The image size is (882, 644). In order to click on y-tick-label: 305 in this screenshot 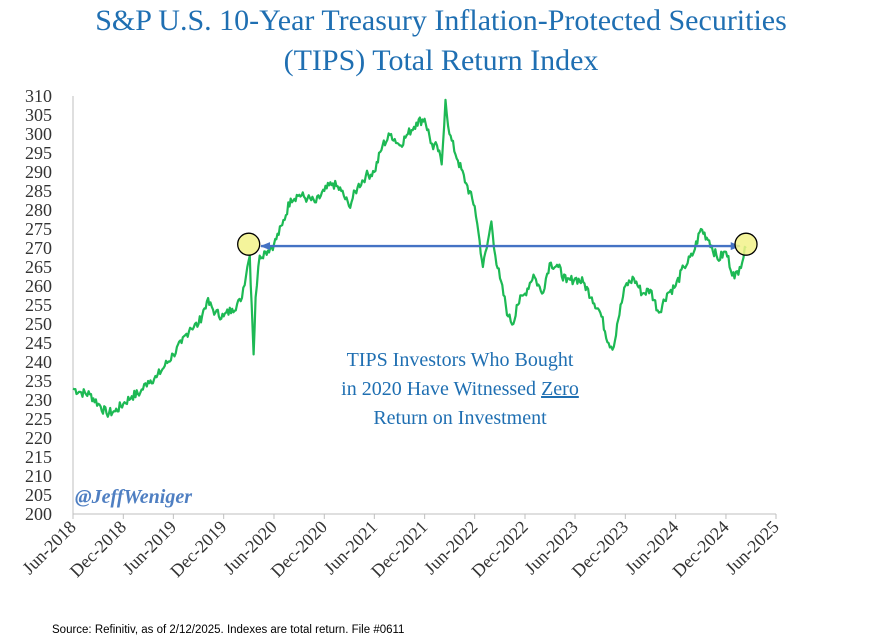, I will do `click(38, 115)`.